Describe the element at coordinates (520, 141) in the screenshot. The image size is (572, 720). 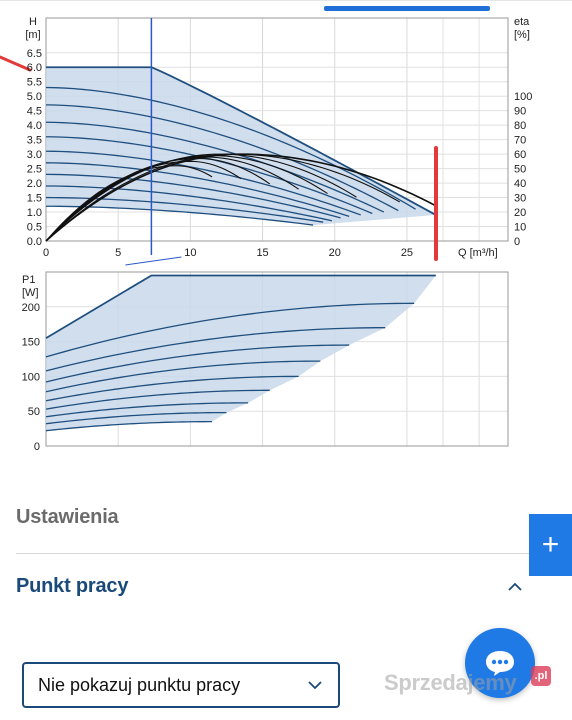
I see `y2-tick-label: 70` at that location.